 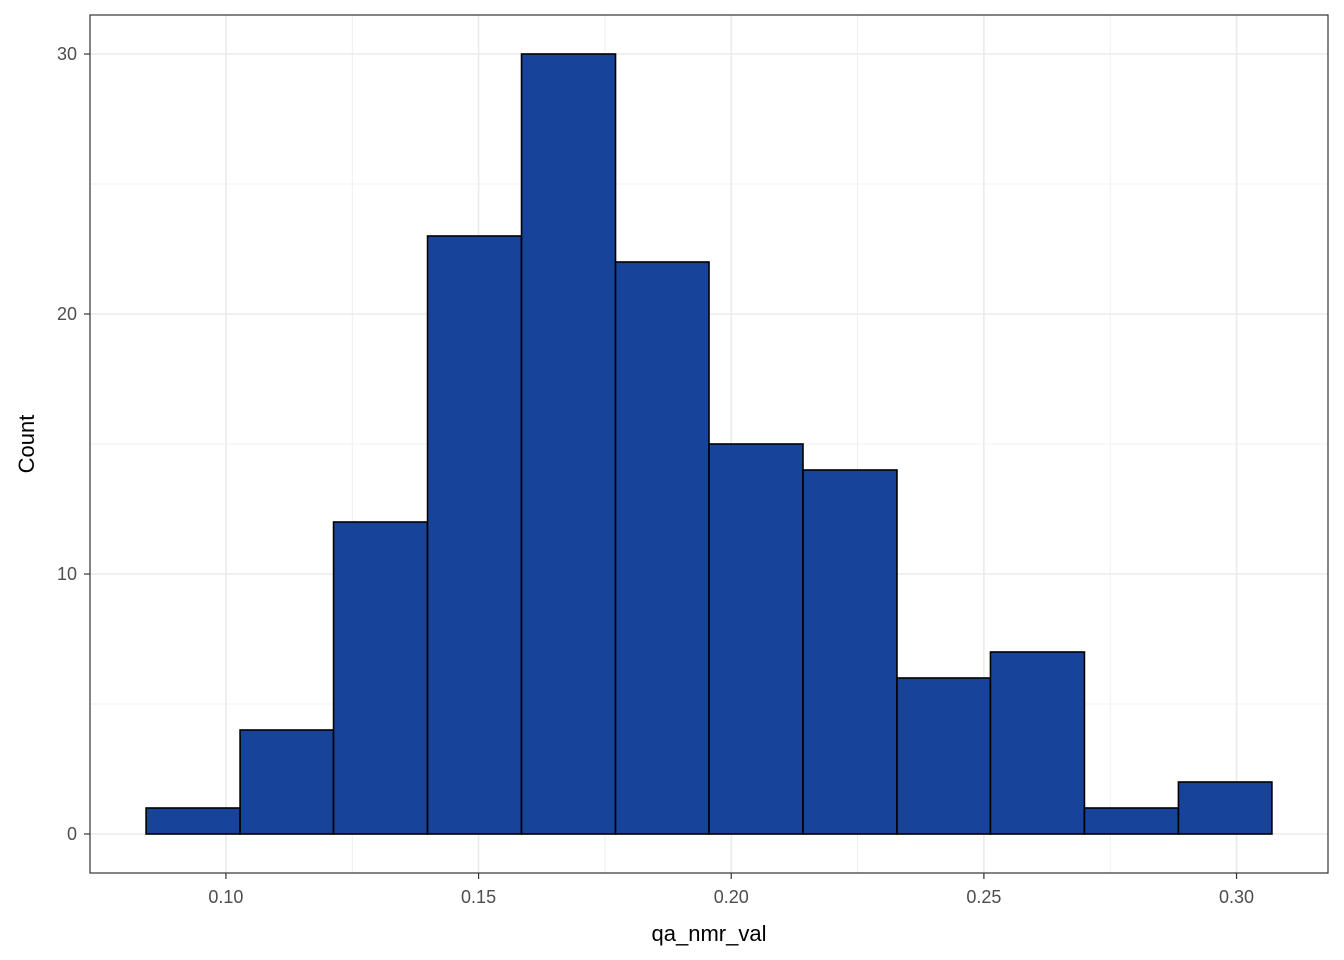 I want to click on x-tick-label: 0.15, so click(x=478, y=897).